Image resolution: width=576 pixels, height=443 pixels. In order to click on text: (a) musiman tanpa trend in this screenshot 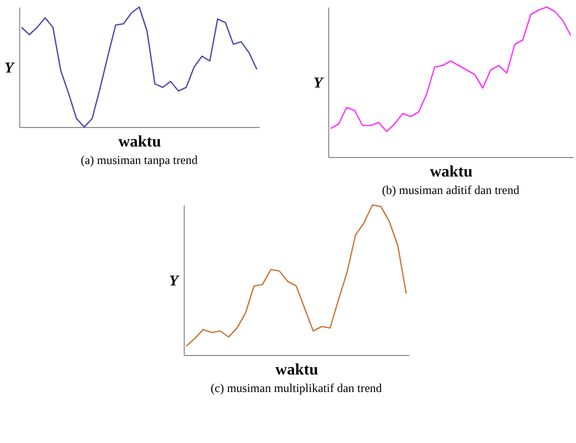, I will do `click(139, 160)`.